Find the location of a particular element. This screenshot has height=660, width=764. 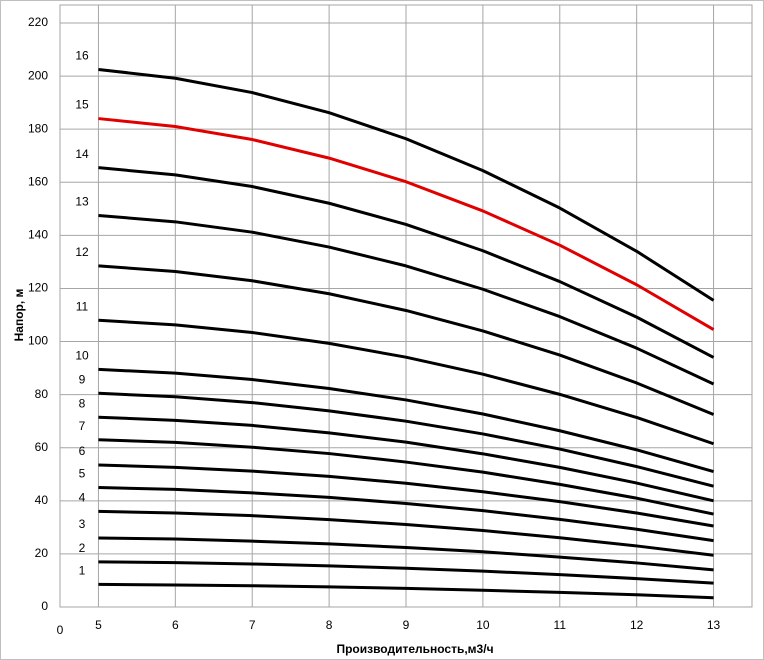

x-tick-label: 9 is located at coordinates (406, 625).